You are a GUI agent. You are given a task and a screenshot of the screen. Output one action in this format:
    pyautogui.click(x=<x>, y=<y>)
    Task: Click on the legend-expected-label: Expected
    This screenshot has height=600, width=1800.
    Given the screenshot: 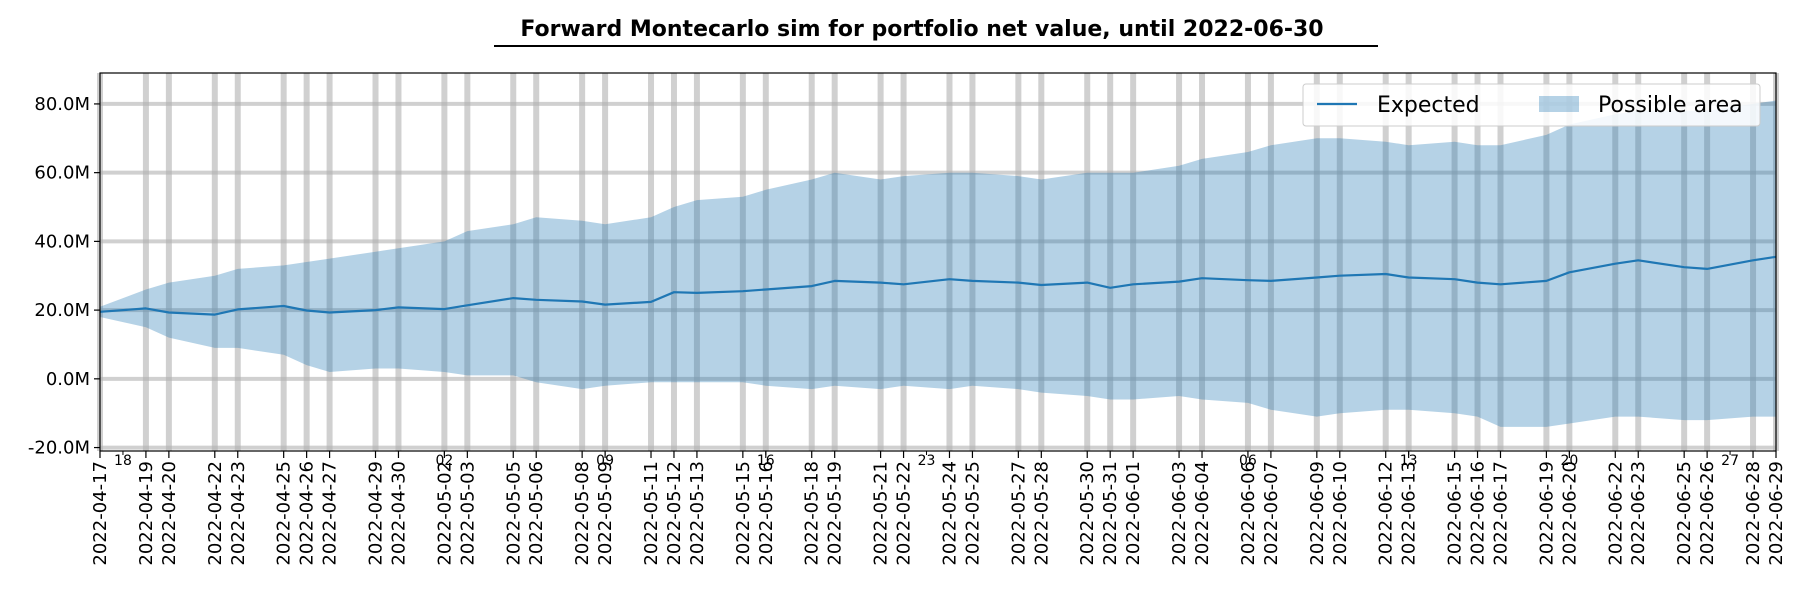 What is the action you would take?
    pyautogui.click(x=1428, y=105)
    